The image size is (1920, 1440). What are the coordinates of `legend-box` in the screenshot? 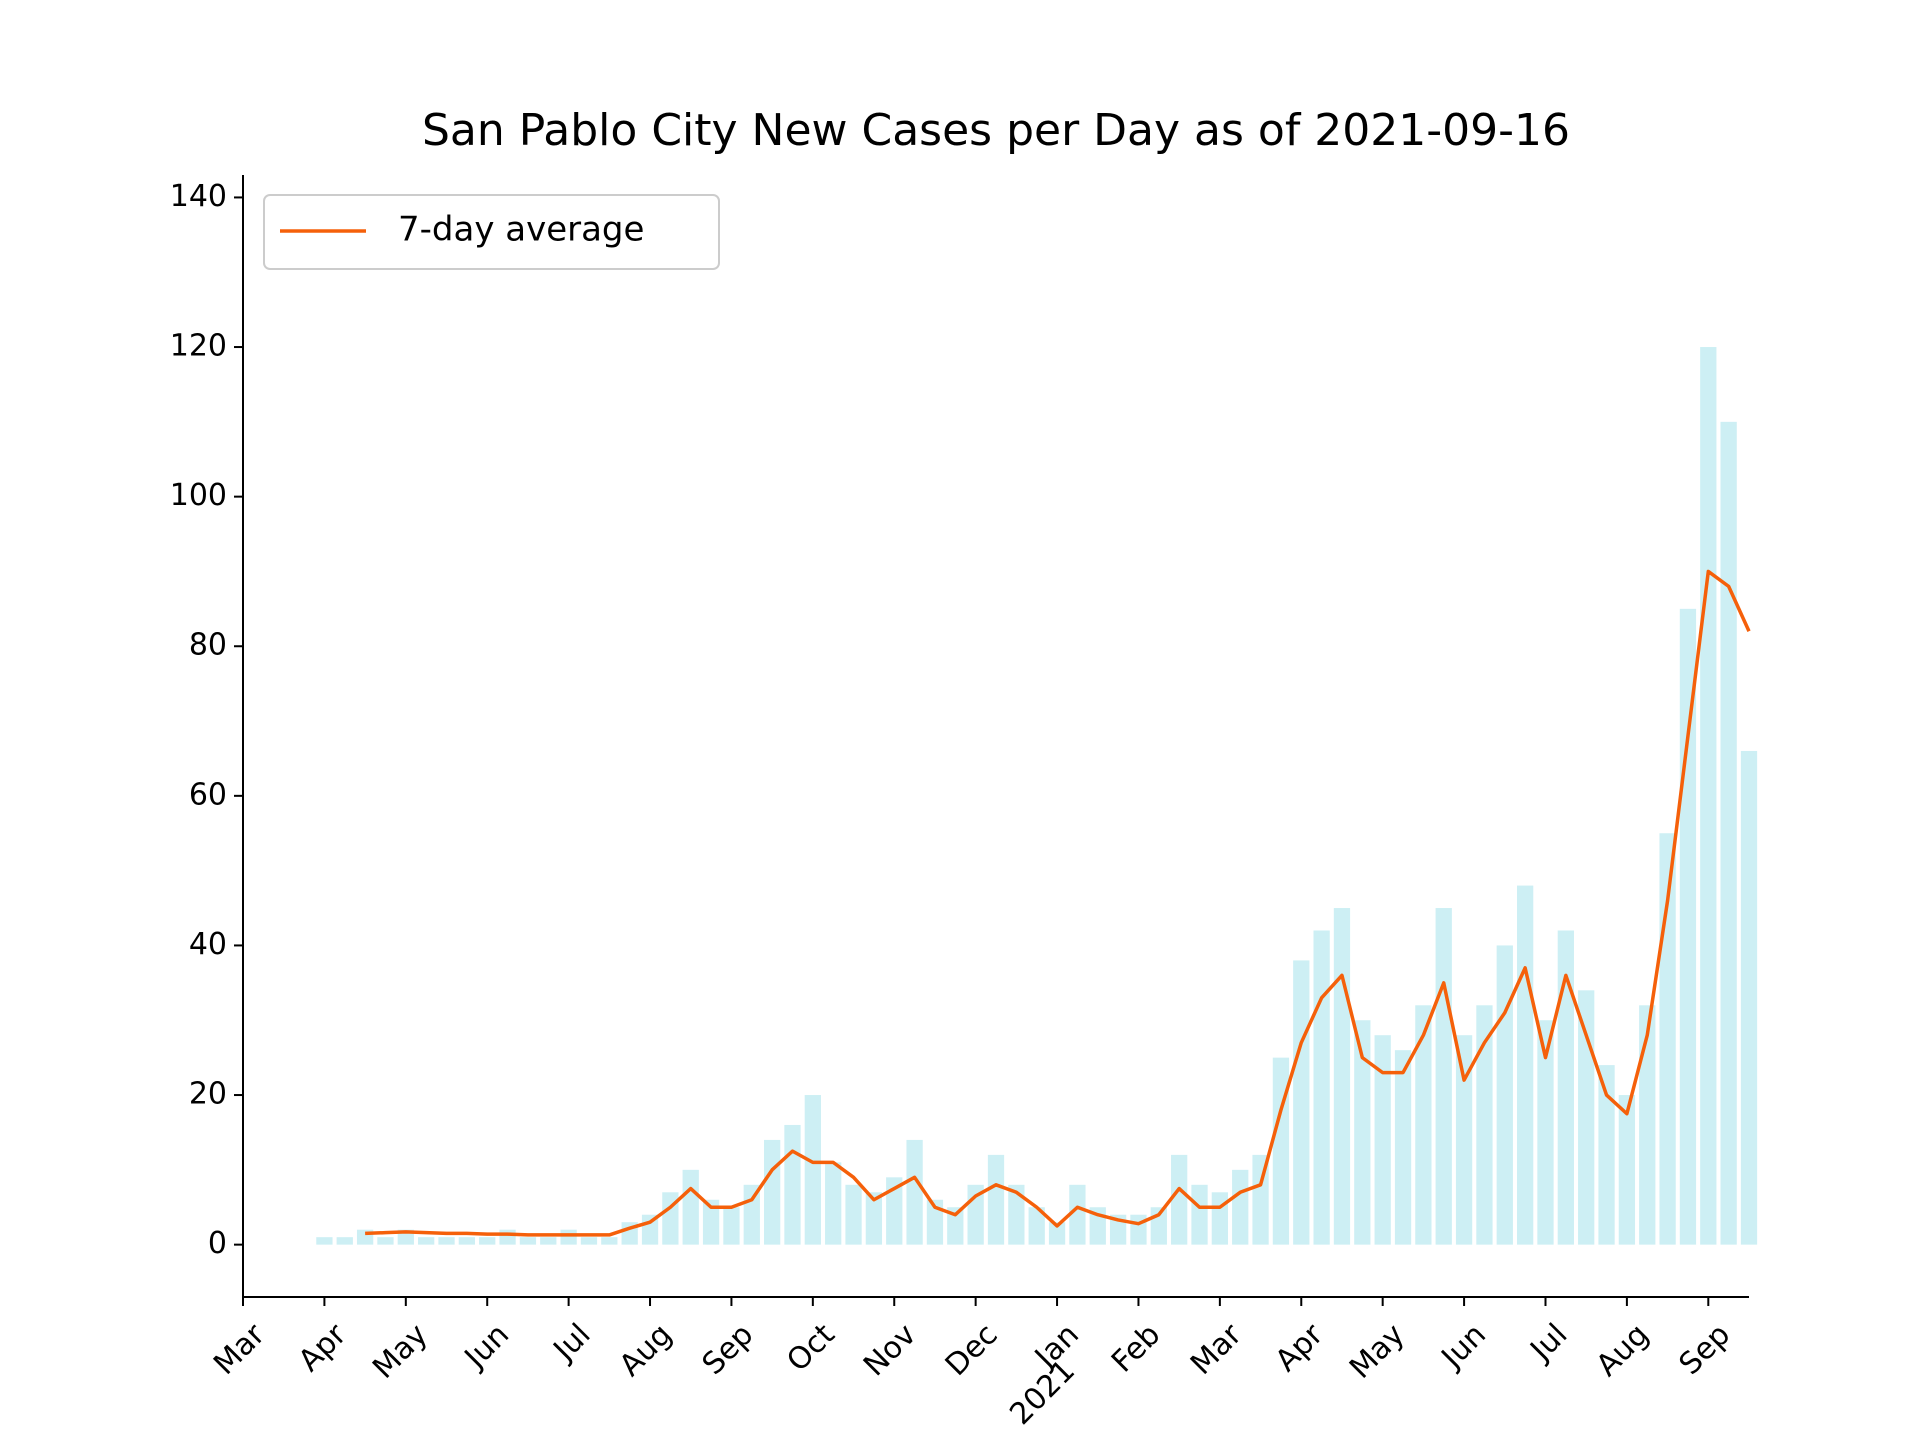 It's located at (491, 232).